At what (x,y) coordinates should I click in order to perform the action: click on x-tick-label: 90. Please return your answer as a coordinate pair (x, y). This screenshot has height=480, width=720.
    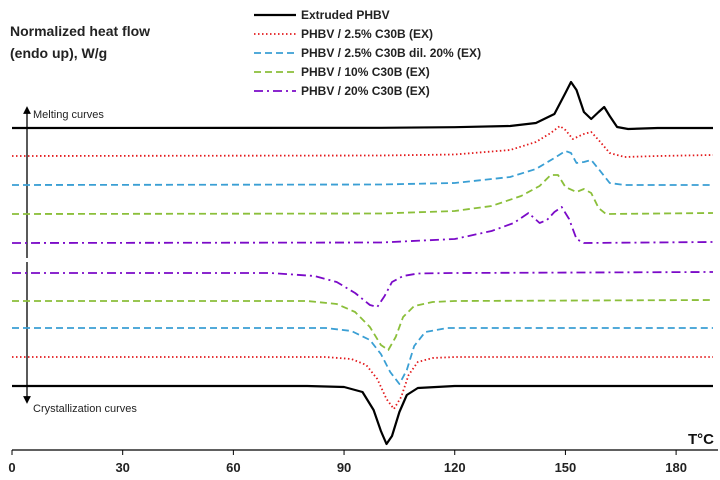
    Looking at the image, I should click on (344, 467).